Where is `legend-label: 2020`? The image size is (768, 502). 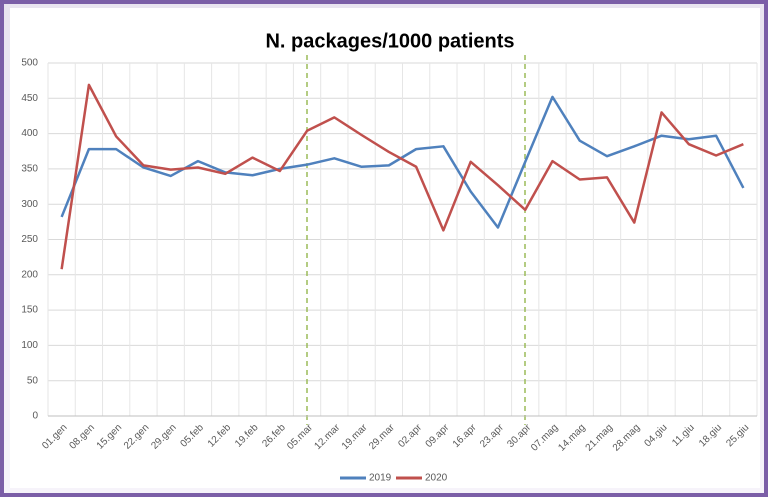
legend-label: 2020 is located at coordinates (436, 478).